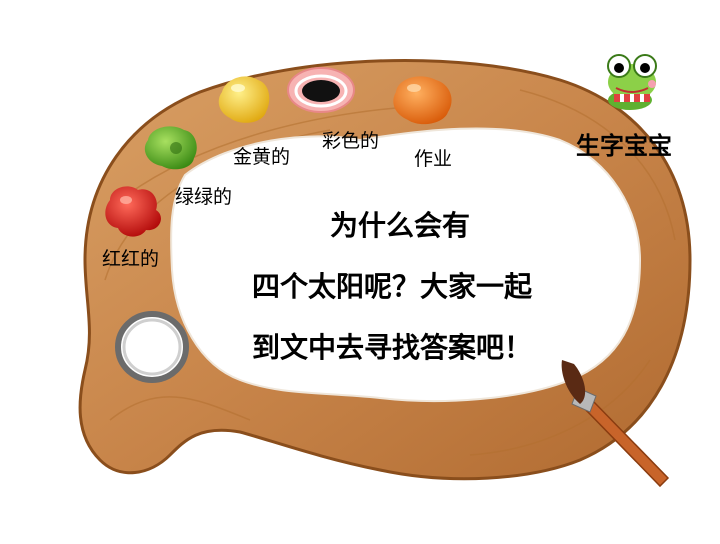  I want to click on yellow-paint-blob, so click(244, 99).